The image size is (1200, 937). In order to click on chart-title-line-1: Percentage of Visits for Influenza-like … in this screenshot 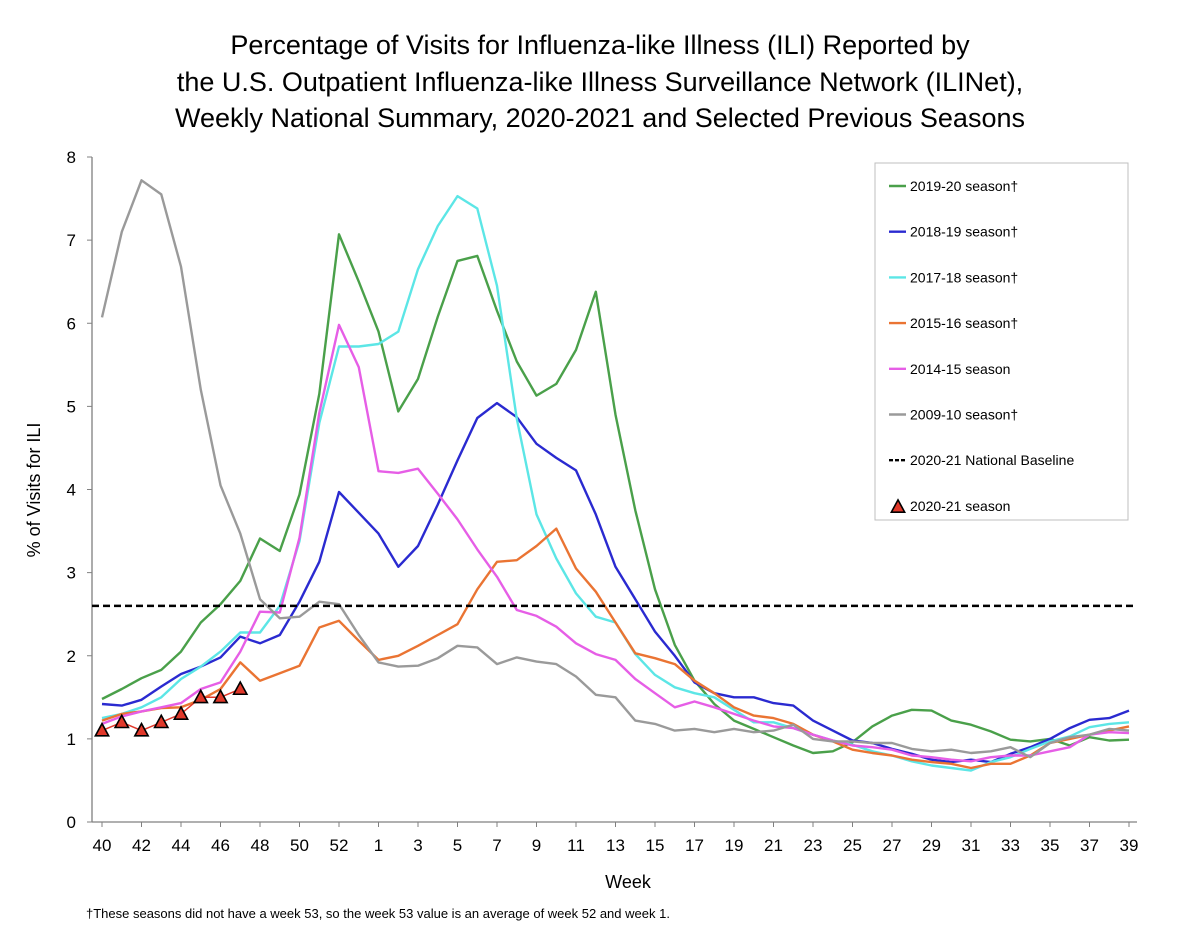, I will do `click(600, 45)`.